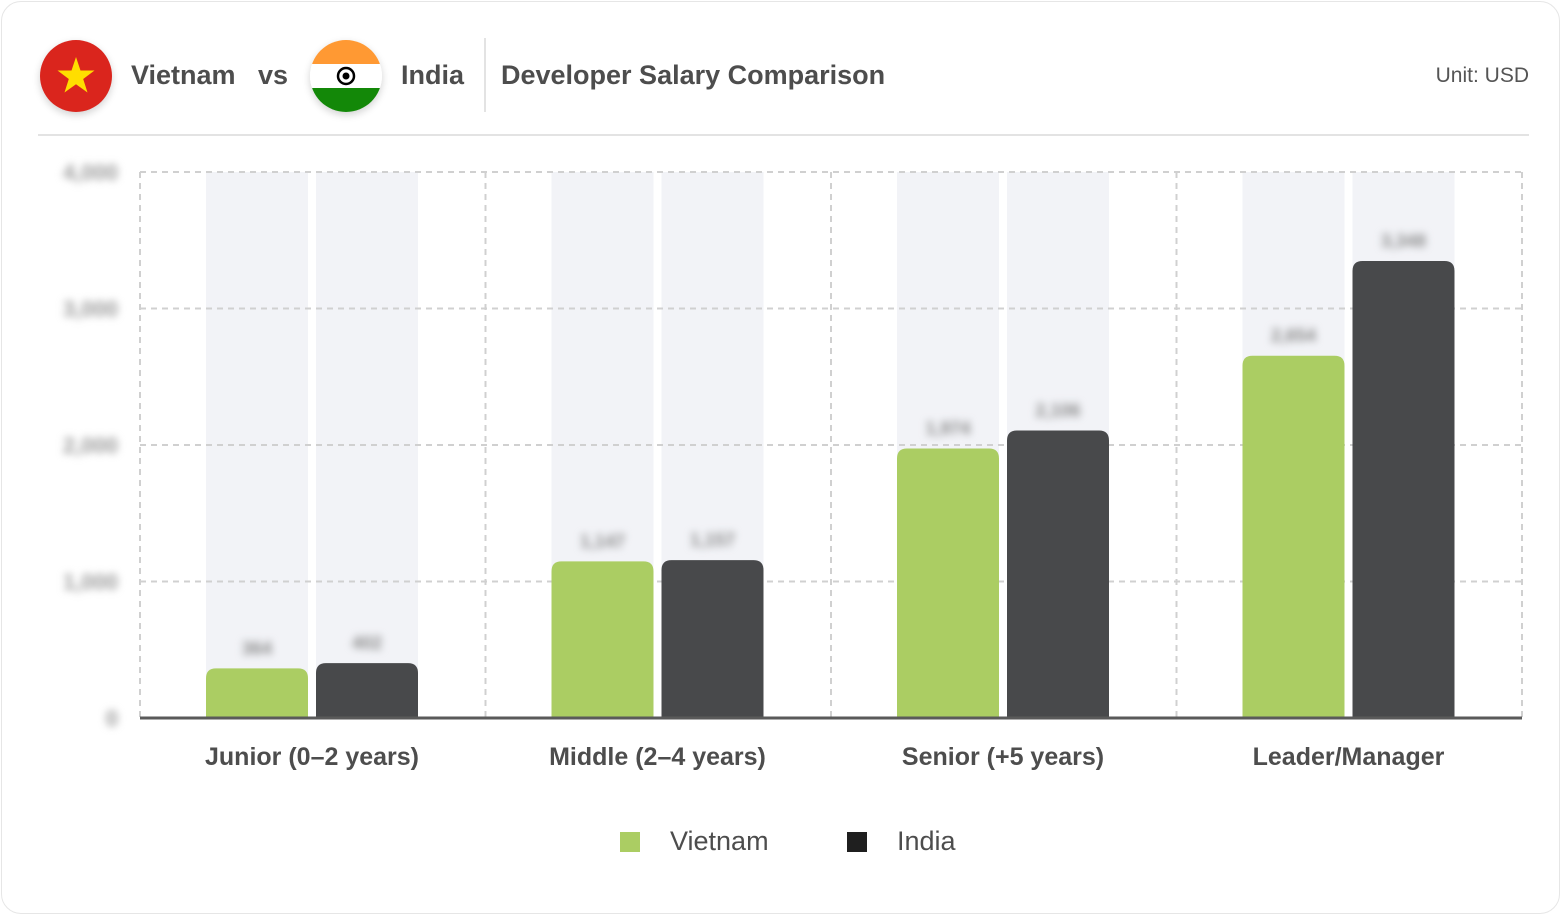  Describe the element at coordinates (657, 757) in the screenshot. I see `x-category-label: Middle (2–4 years)` at that location.